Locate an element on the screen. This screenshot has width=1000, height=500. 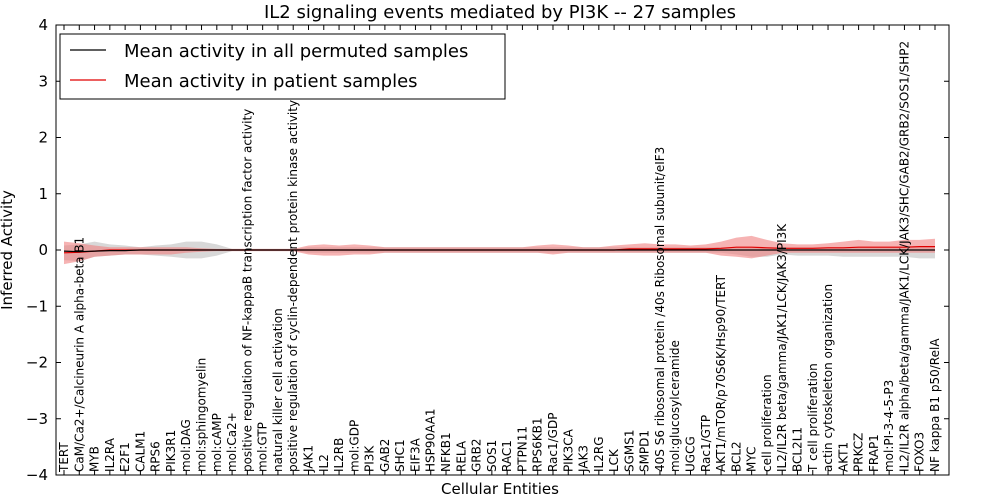
x-tick-label: BCL2 is located at coordinates (736, 456).